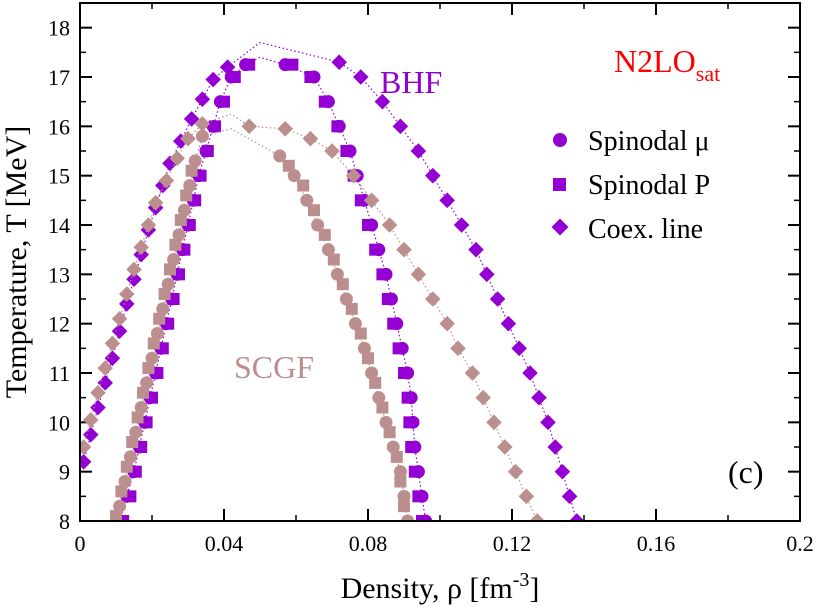  Describe the element at coordinates (560, 140) in the screenshot. I see `legend-marker-circle` at that location.